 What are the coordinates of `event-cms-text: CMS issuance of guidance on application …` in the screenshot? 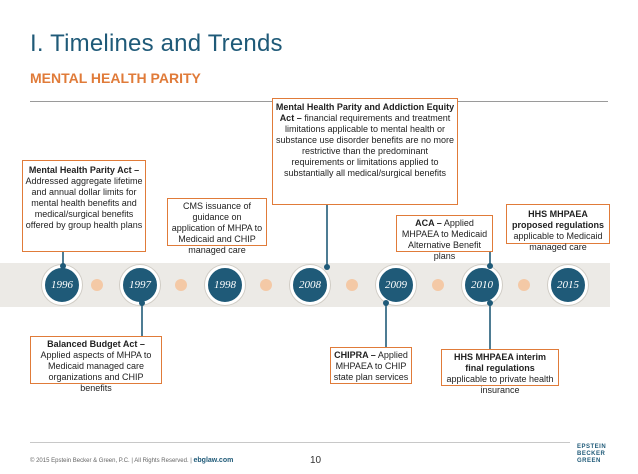 It's located at (217, 228).